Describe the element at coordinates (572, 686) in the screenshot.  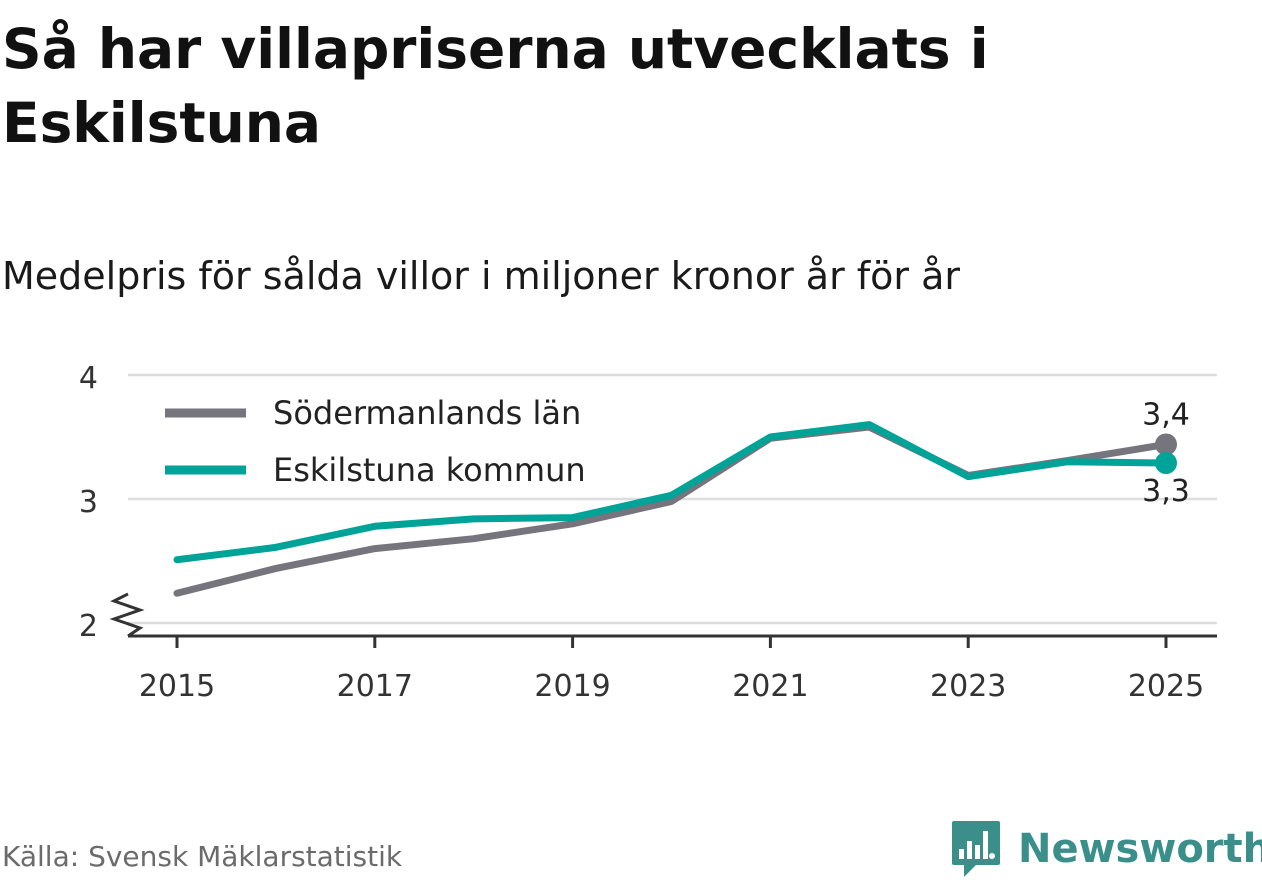
I see `x-tick-label-2019: 2019` at that location.